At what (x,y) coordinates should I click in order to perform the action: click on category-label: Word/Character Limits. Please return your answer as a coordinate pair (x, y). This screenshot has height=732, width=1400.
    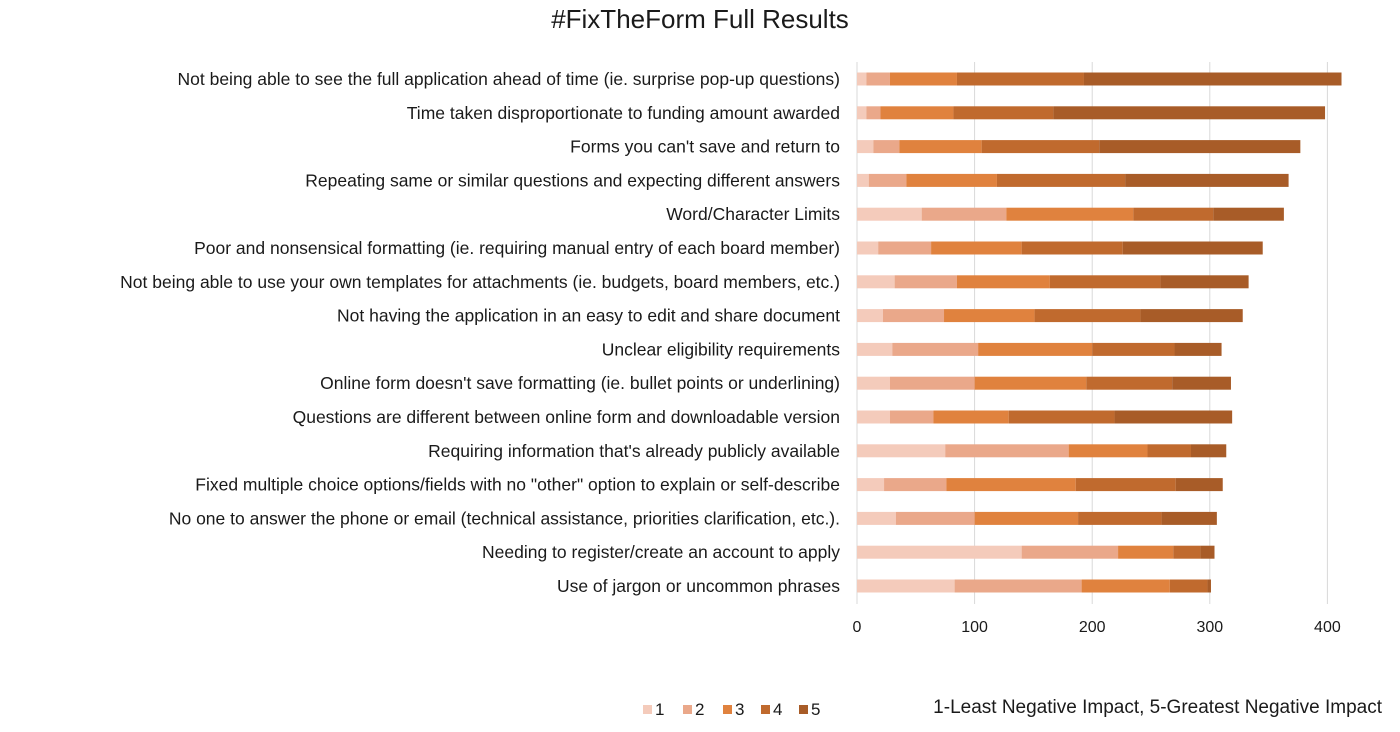
    Looking at the image, I should click on (753, 214).